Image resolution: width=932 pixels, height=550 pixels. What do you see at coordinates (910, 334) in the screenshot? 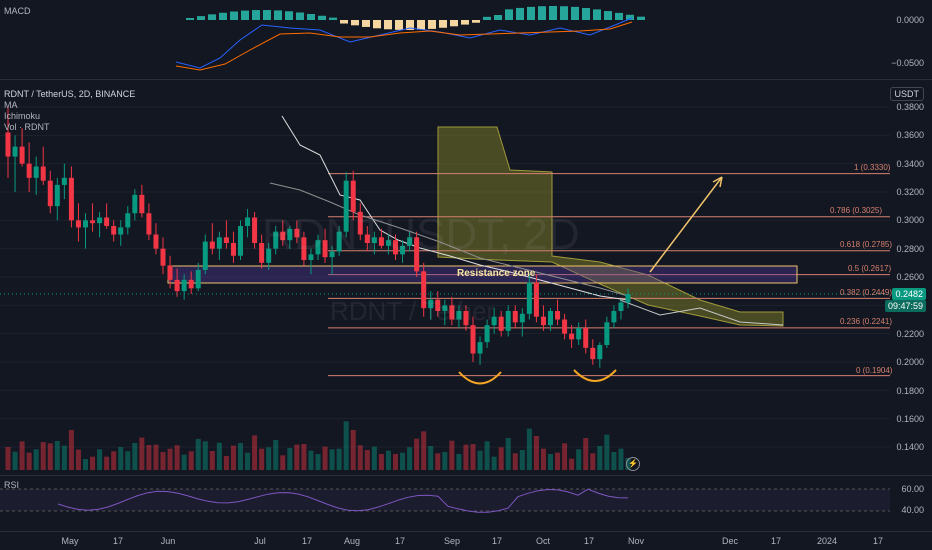
I see `price-tick: 0.2200` at bounding box center [910, 334].